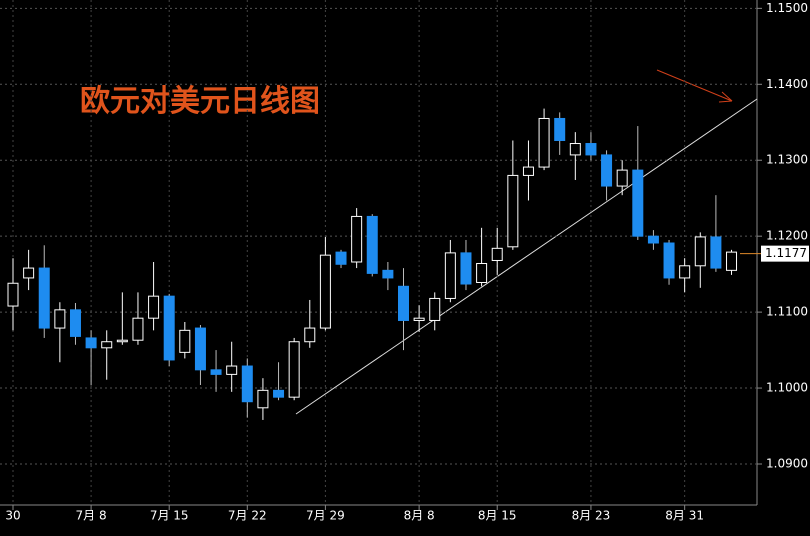 The width and height of the screenshot is (810, 536). I want to click on y-tick-label: 1.1400, so click(787, 84).